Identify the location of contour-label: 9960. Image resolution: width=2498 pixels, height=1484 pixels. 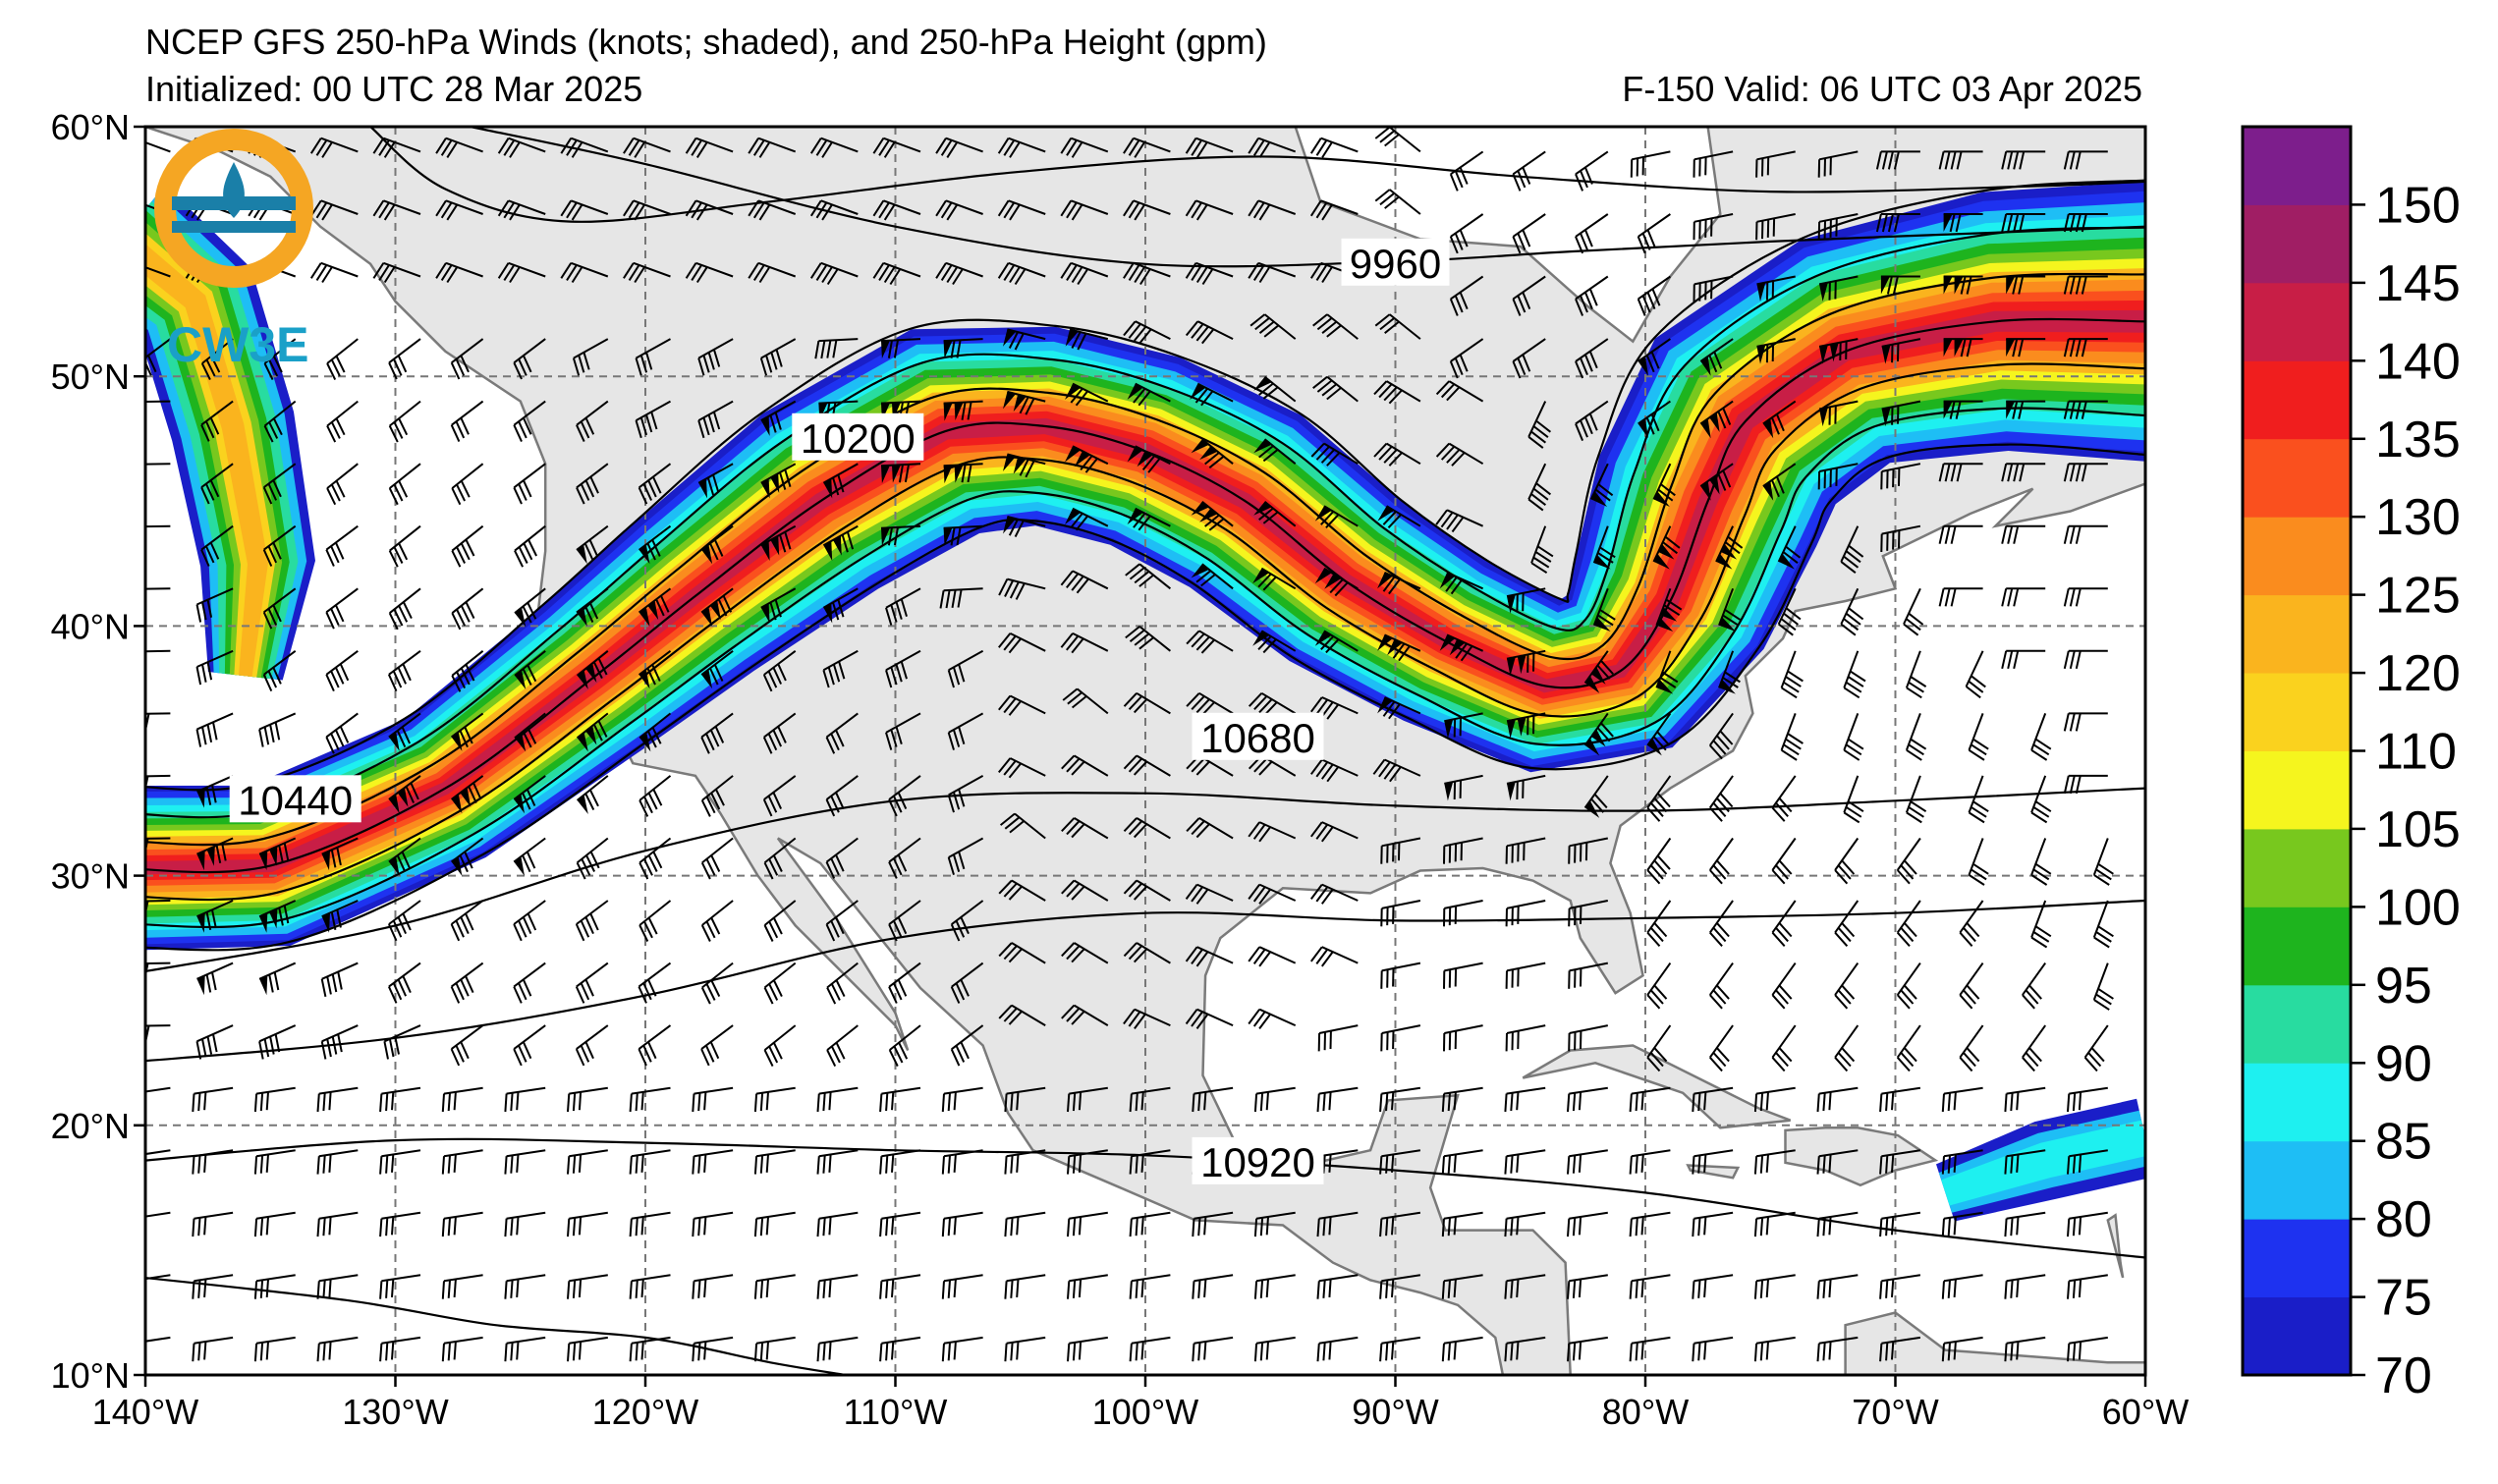
(1395, 262).